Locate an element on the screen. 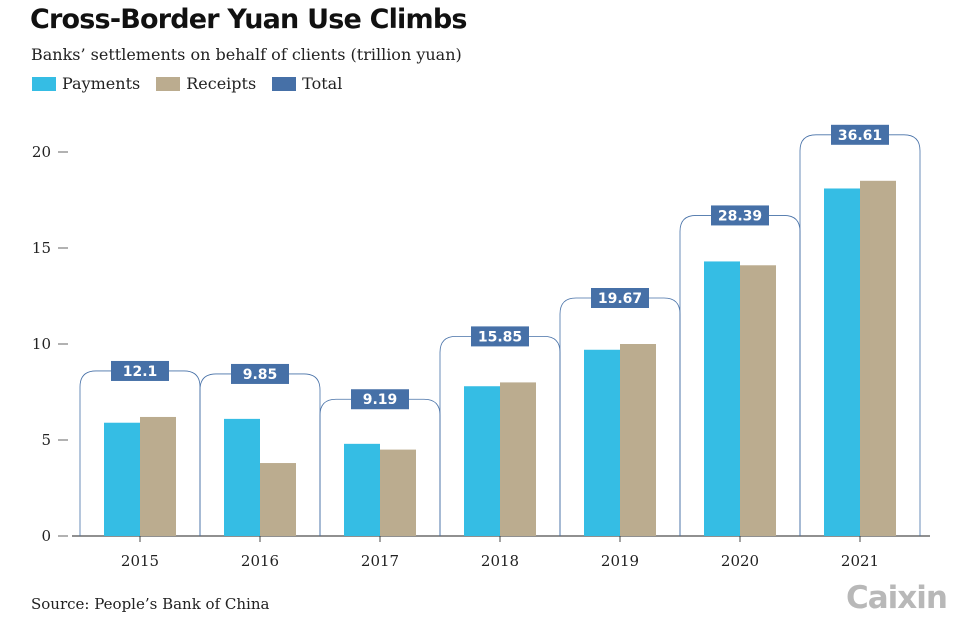  legend: Payments Receipts Total is located at coordinates (195, 83).